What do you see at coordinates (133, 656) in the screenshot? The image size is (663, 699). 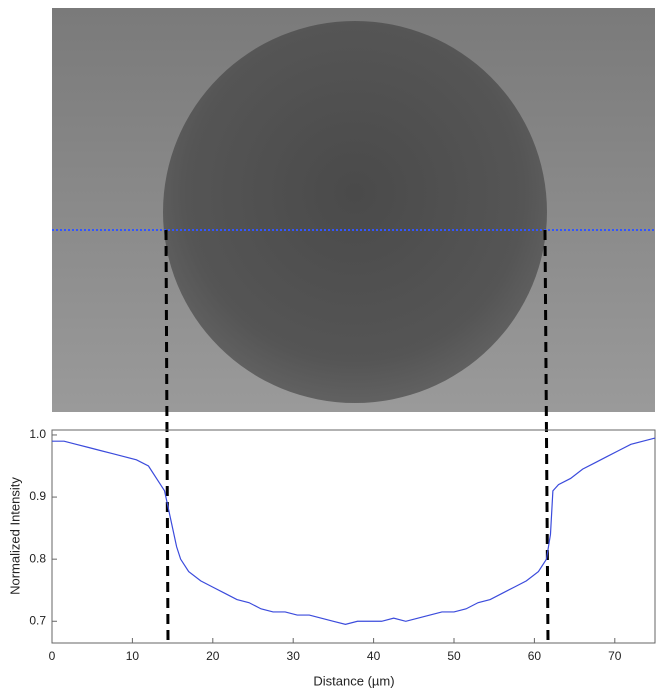 I see `x-tick-label: 10` at bounding box center [133, 656].